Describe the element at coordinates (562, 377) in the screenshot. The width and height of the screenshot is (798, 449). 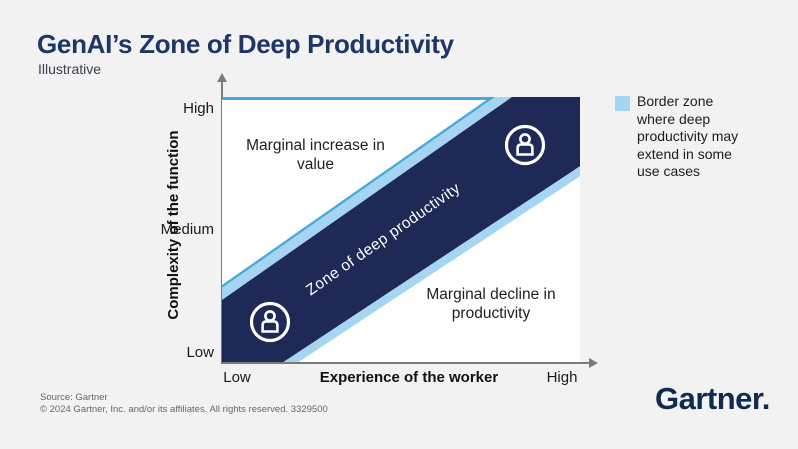
I see `x-tick-high: High` at that location.